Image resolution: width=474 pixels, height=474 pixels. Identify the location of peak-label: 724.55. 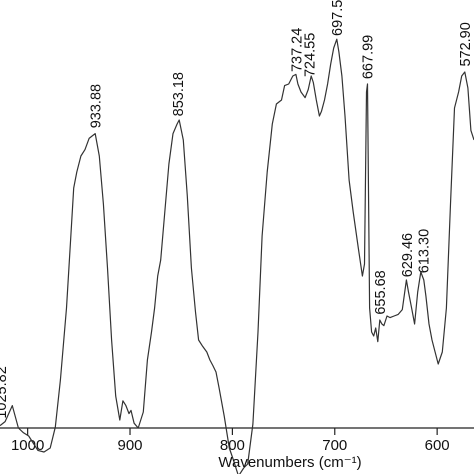
(311, 55).